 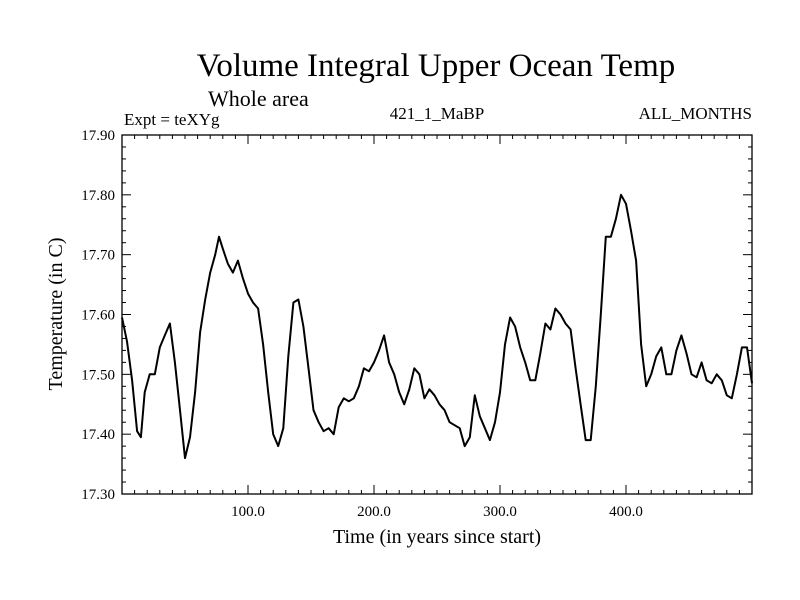 What do you see at coordinates (500, 512) in the screenshot?
I see `x-tick-label: 300.0` at bounding box center [500, 512].